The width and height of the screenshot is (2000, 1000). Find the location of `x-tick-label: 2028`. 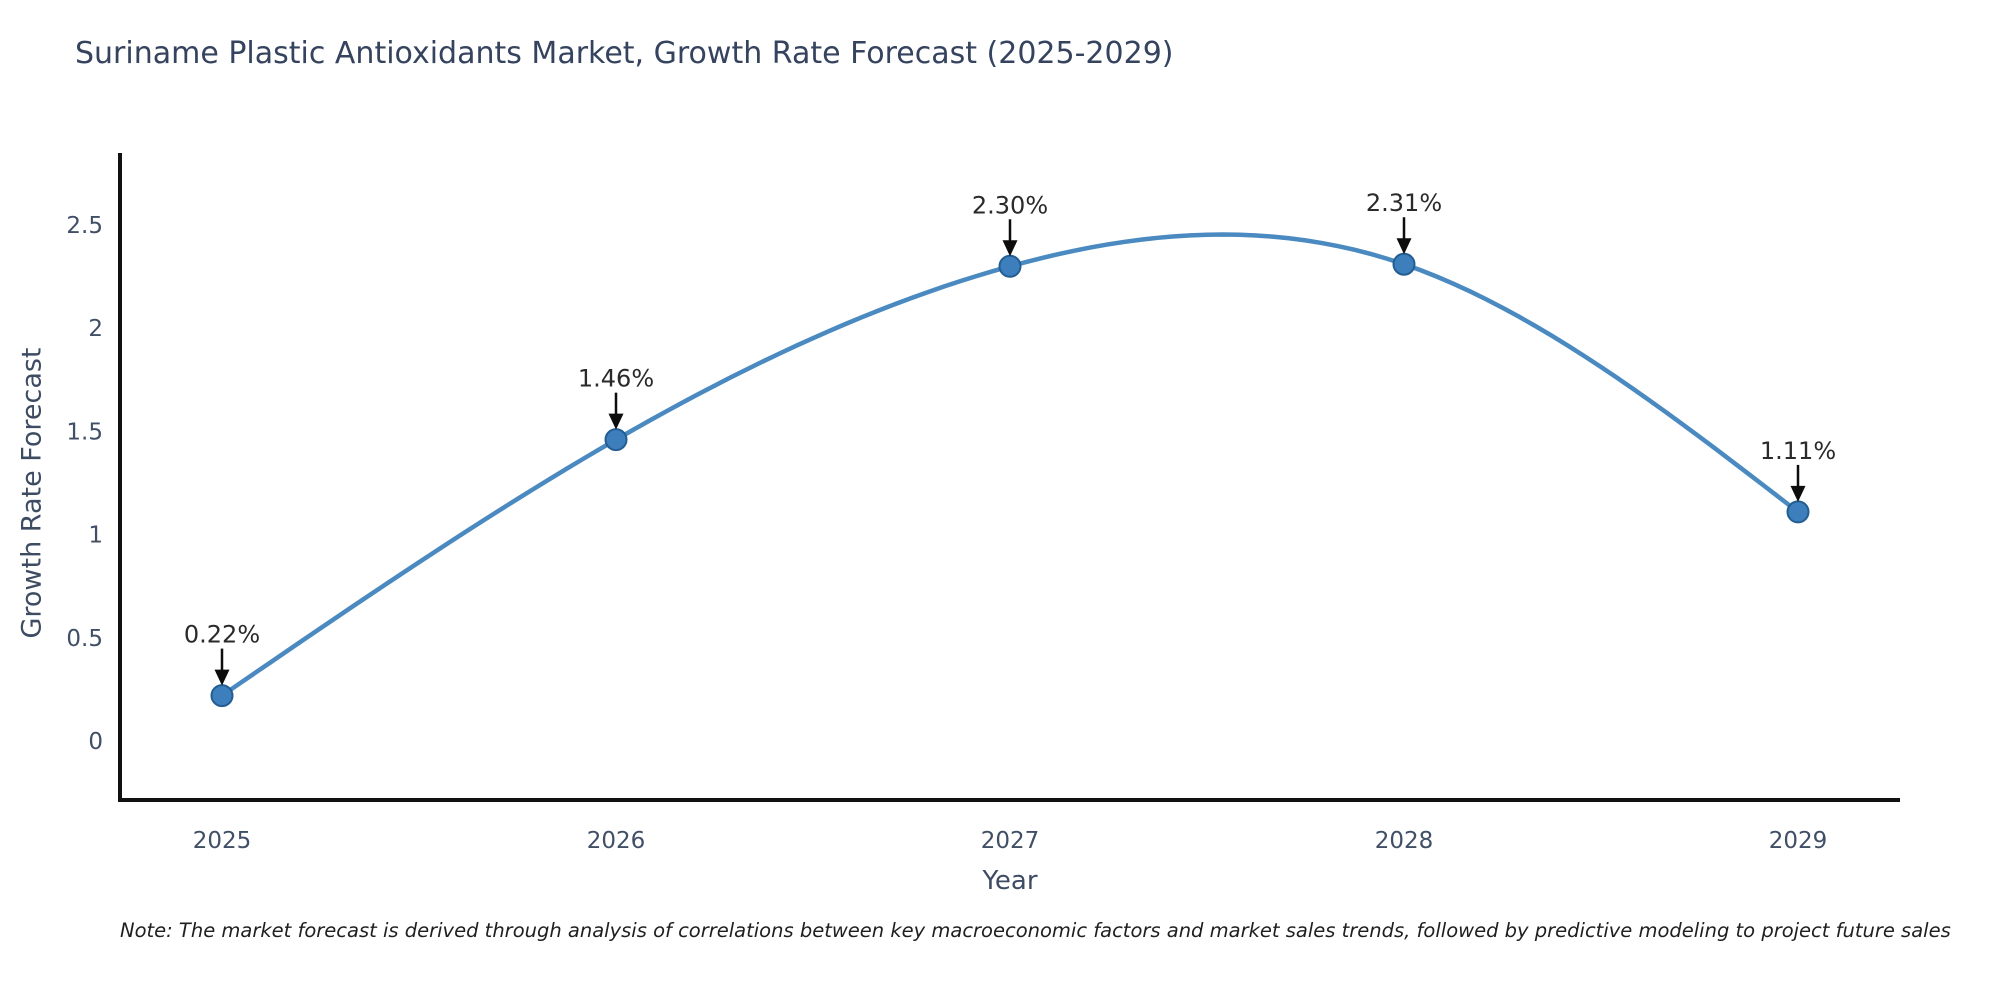

x-tick-label: 2028 is located at coordinates (1404, 841).